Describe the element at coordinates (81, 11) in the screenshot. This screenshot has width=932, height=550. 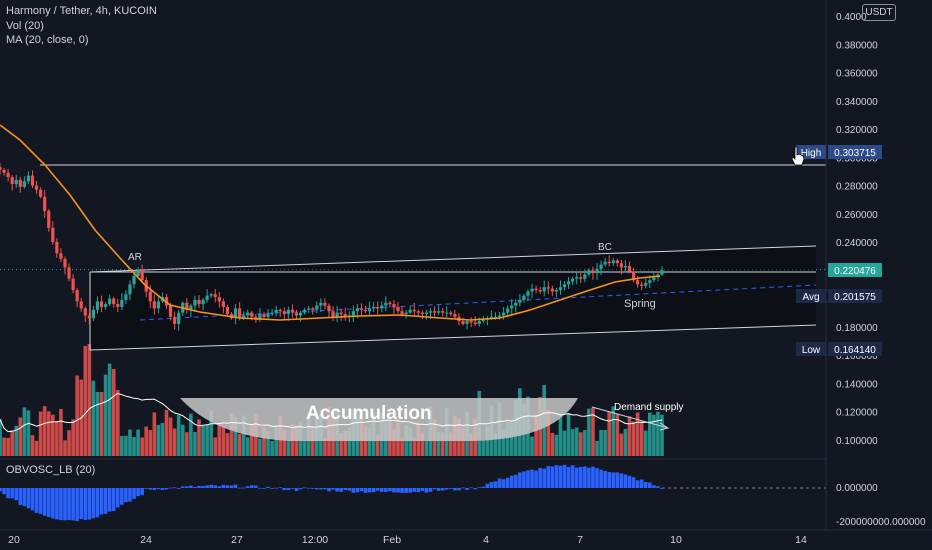
I see `symbol-legend: Harmony / Tether, 4h, KUCOIN` at that location.